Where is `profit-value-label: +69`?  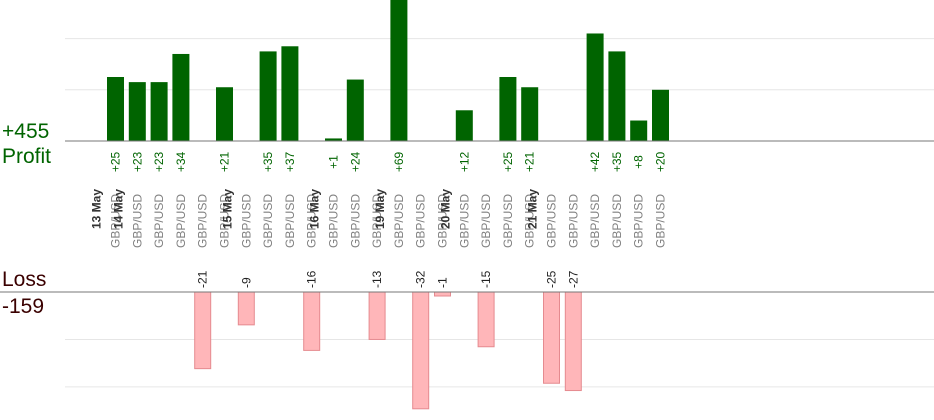
profit-value-label: +69 is located at coordinates (399, 161).